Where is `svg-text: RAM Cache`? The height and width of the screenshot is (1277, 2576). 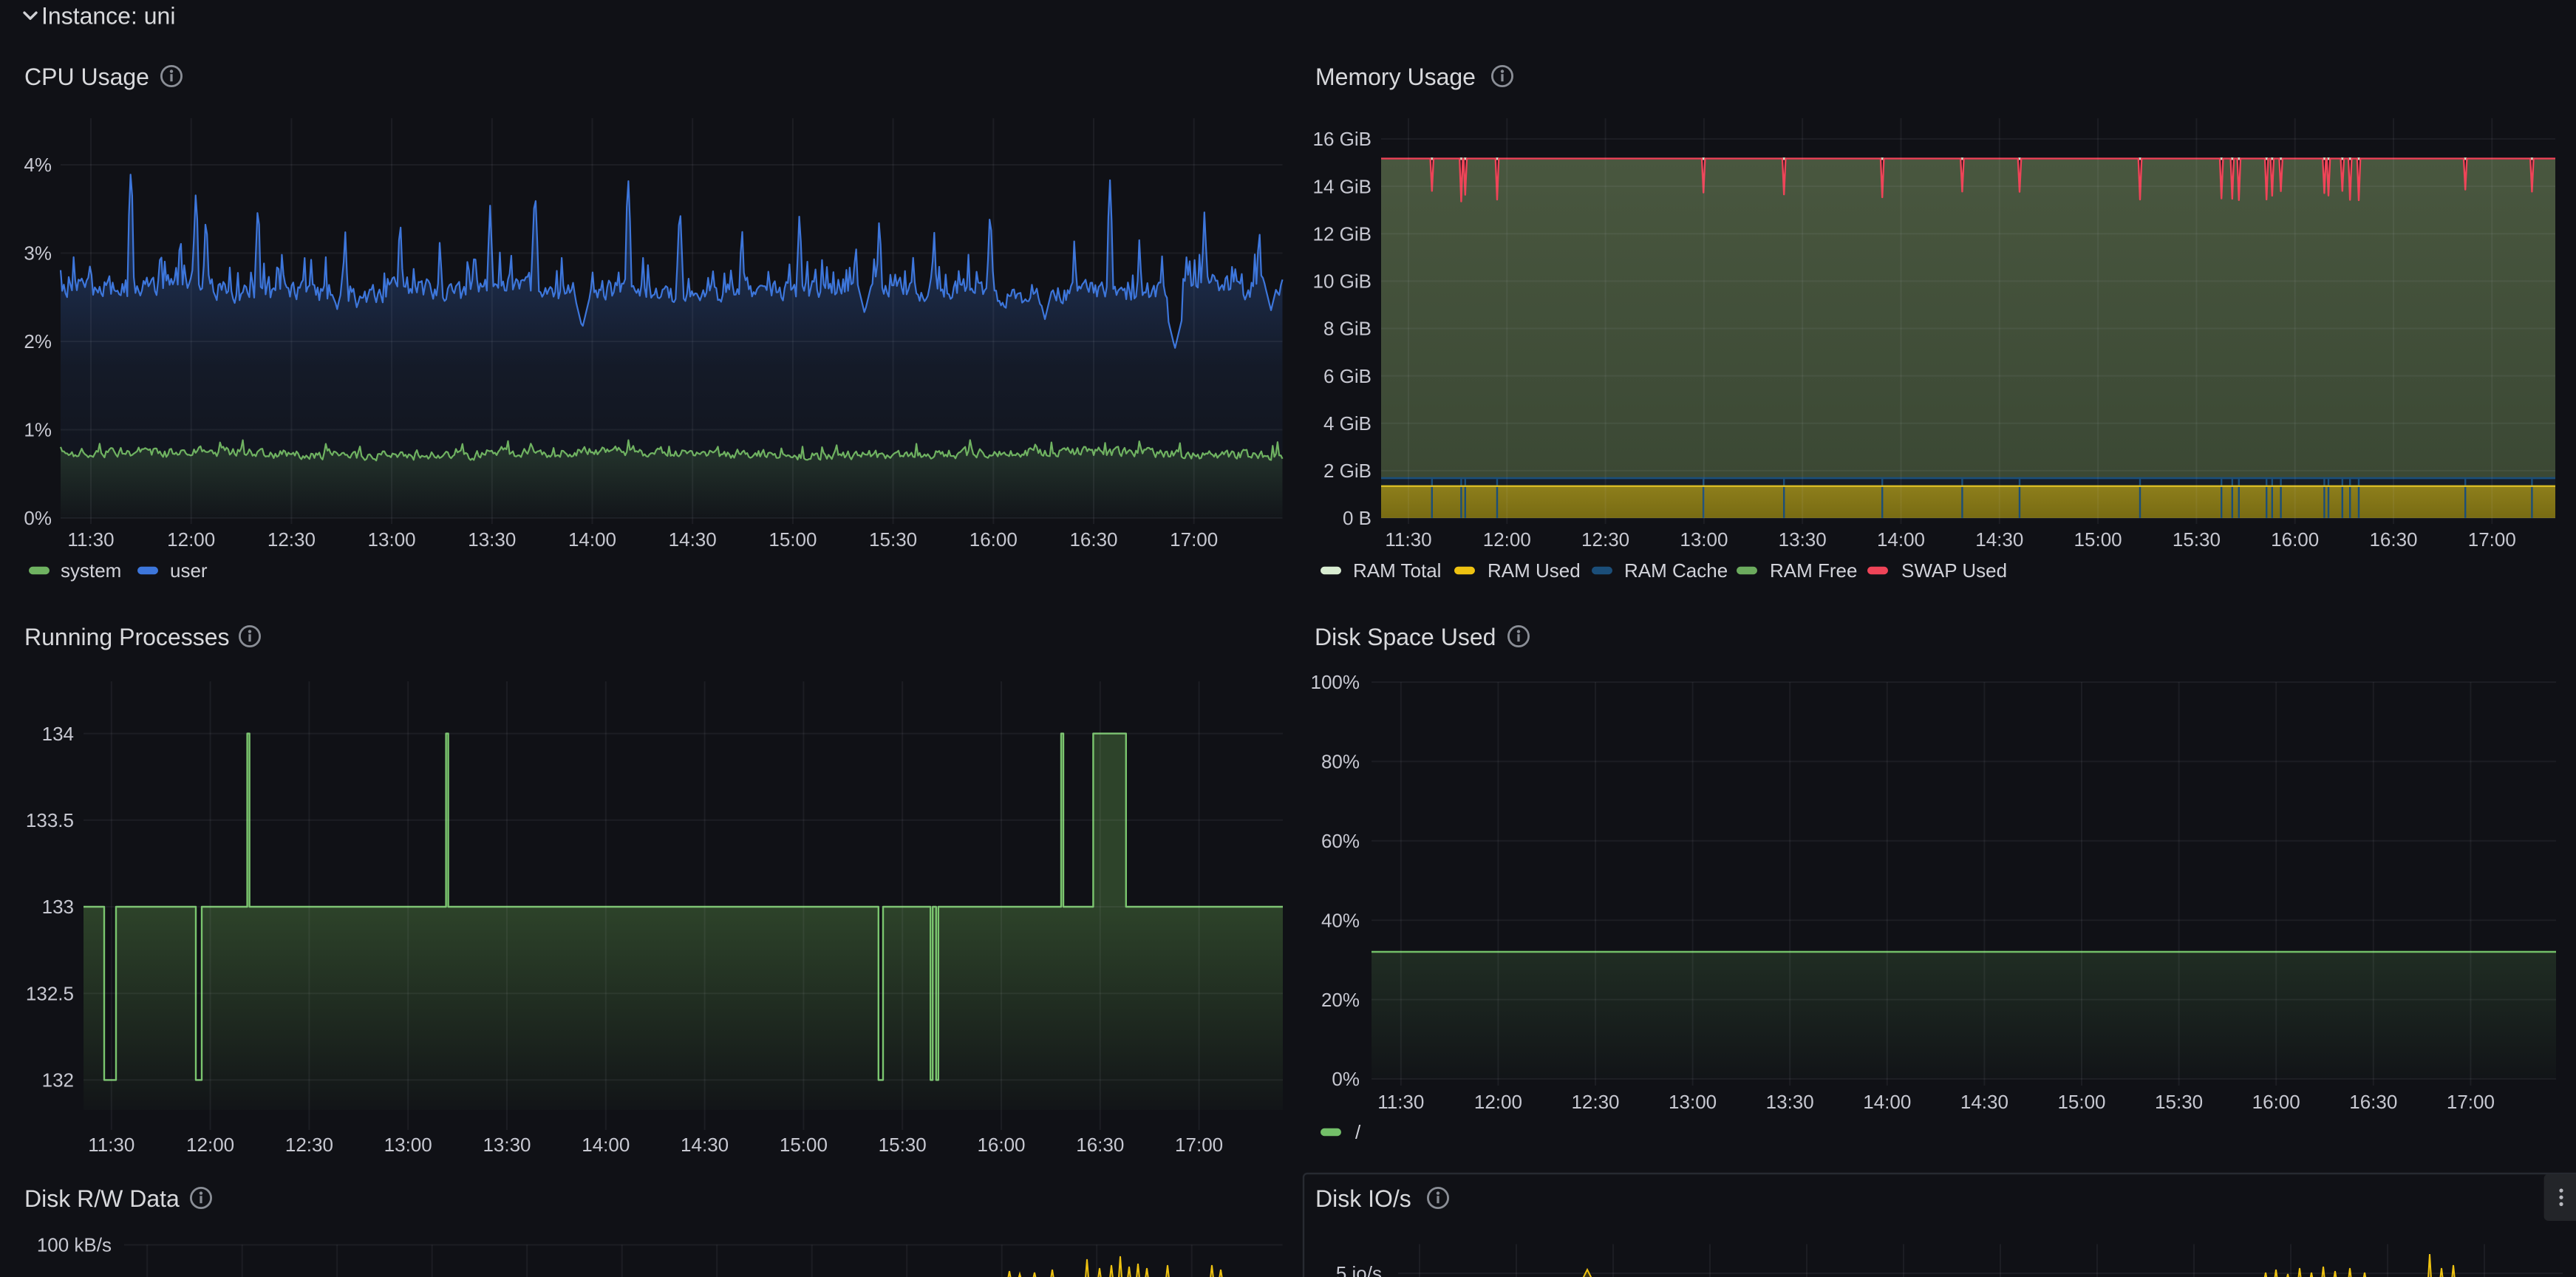
svg-text: RAM Cache is located at coordinates (1676, 570).